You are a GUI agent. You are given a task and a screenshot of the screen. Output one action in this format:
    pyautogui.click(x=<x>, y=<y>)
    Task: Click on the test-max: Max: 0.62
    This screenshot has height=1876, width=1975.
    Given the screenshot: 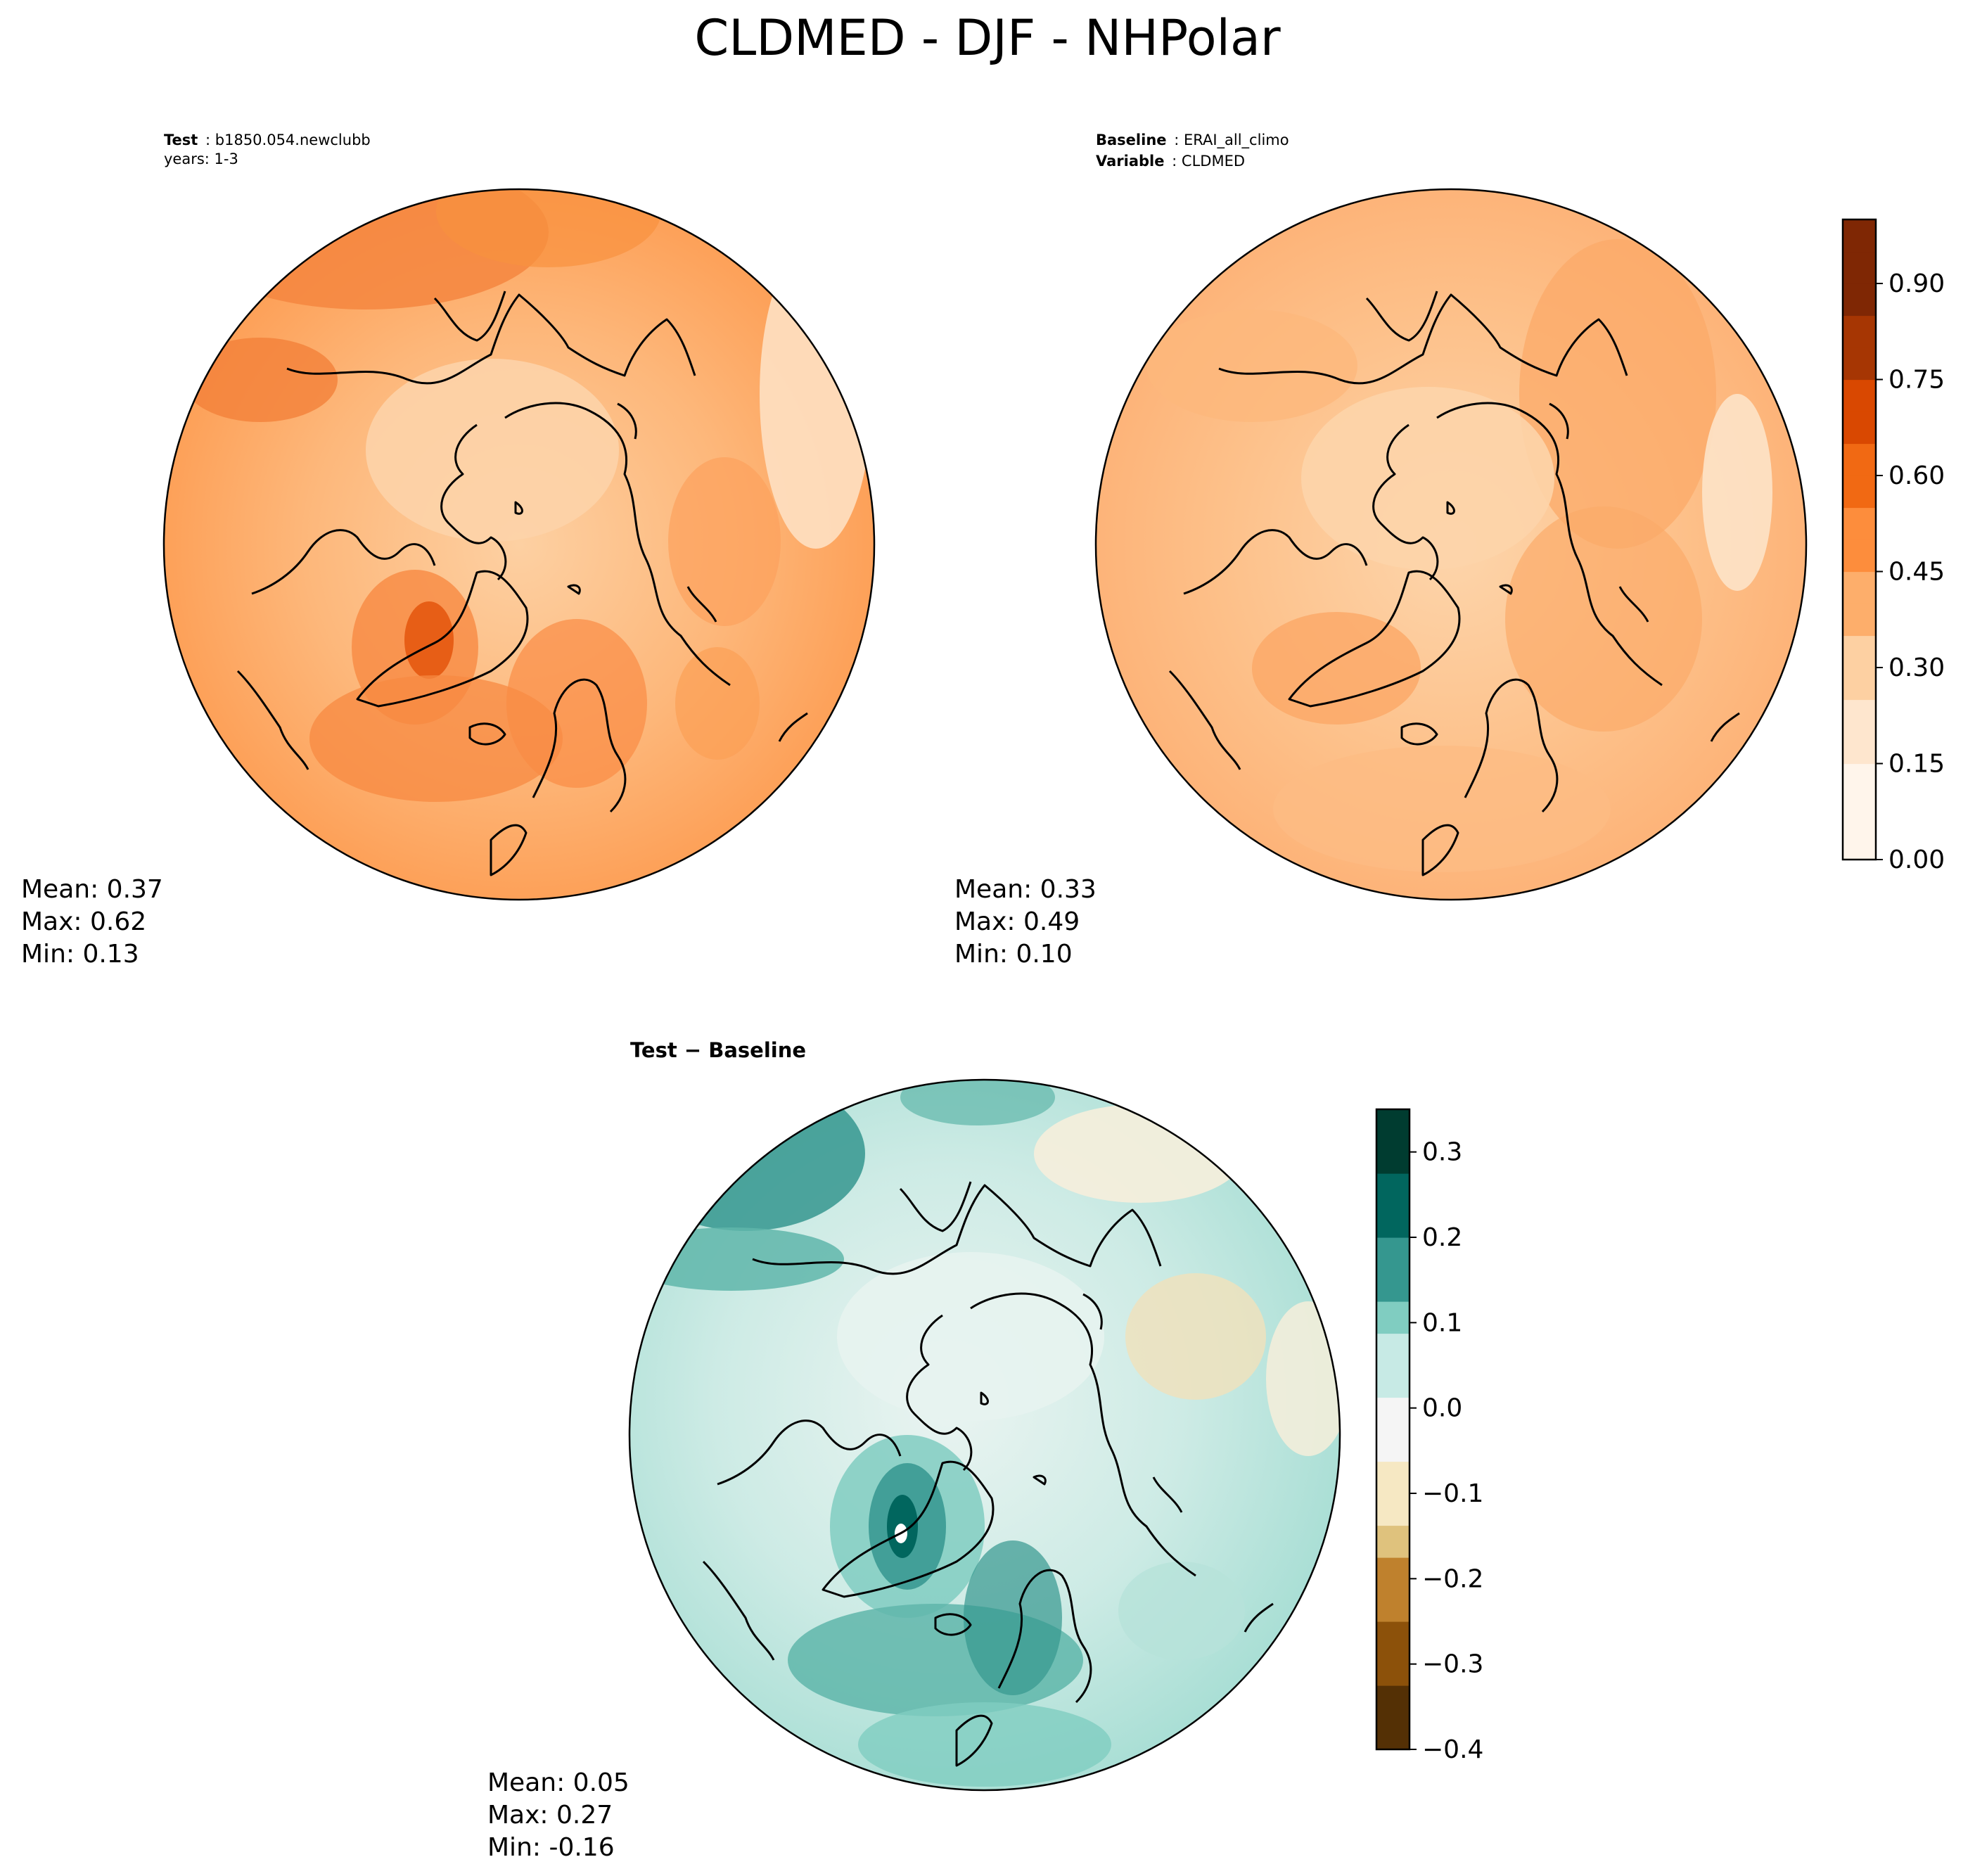 What is the action you would take?
    pyautogui.click(x=83, y=921)
    